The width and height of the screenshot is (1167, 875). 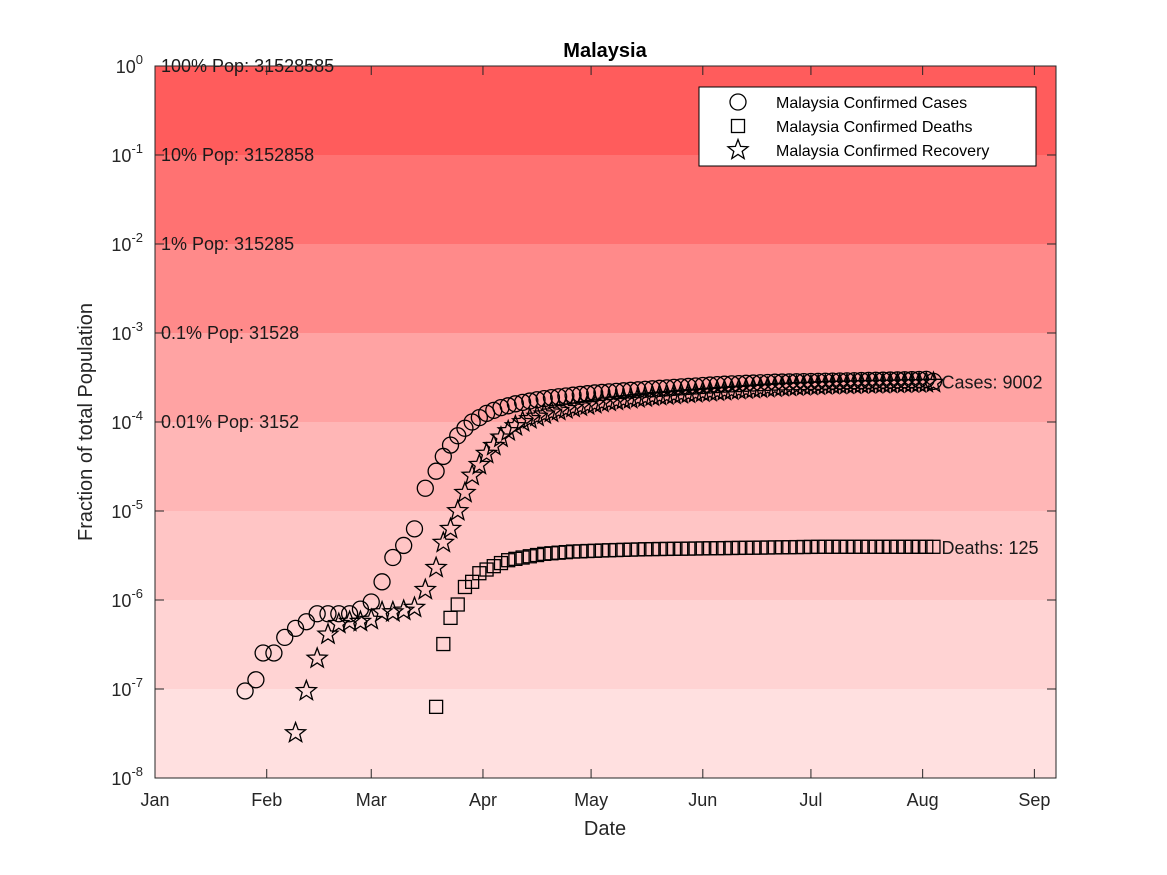 What do you see at coordinates (230, 333) in the screenshot?
I see `band-label-3: 0.1% Pop: 31528` at bounding box center [230, 333].